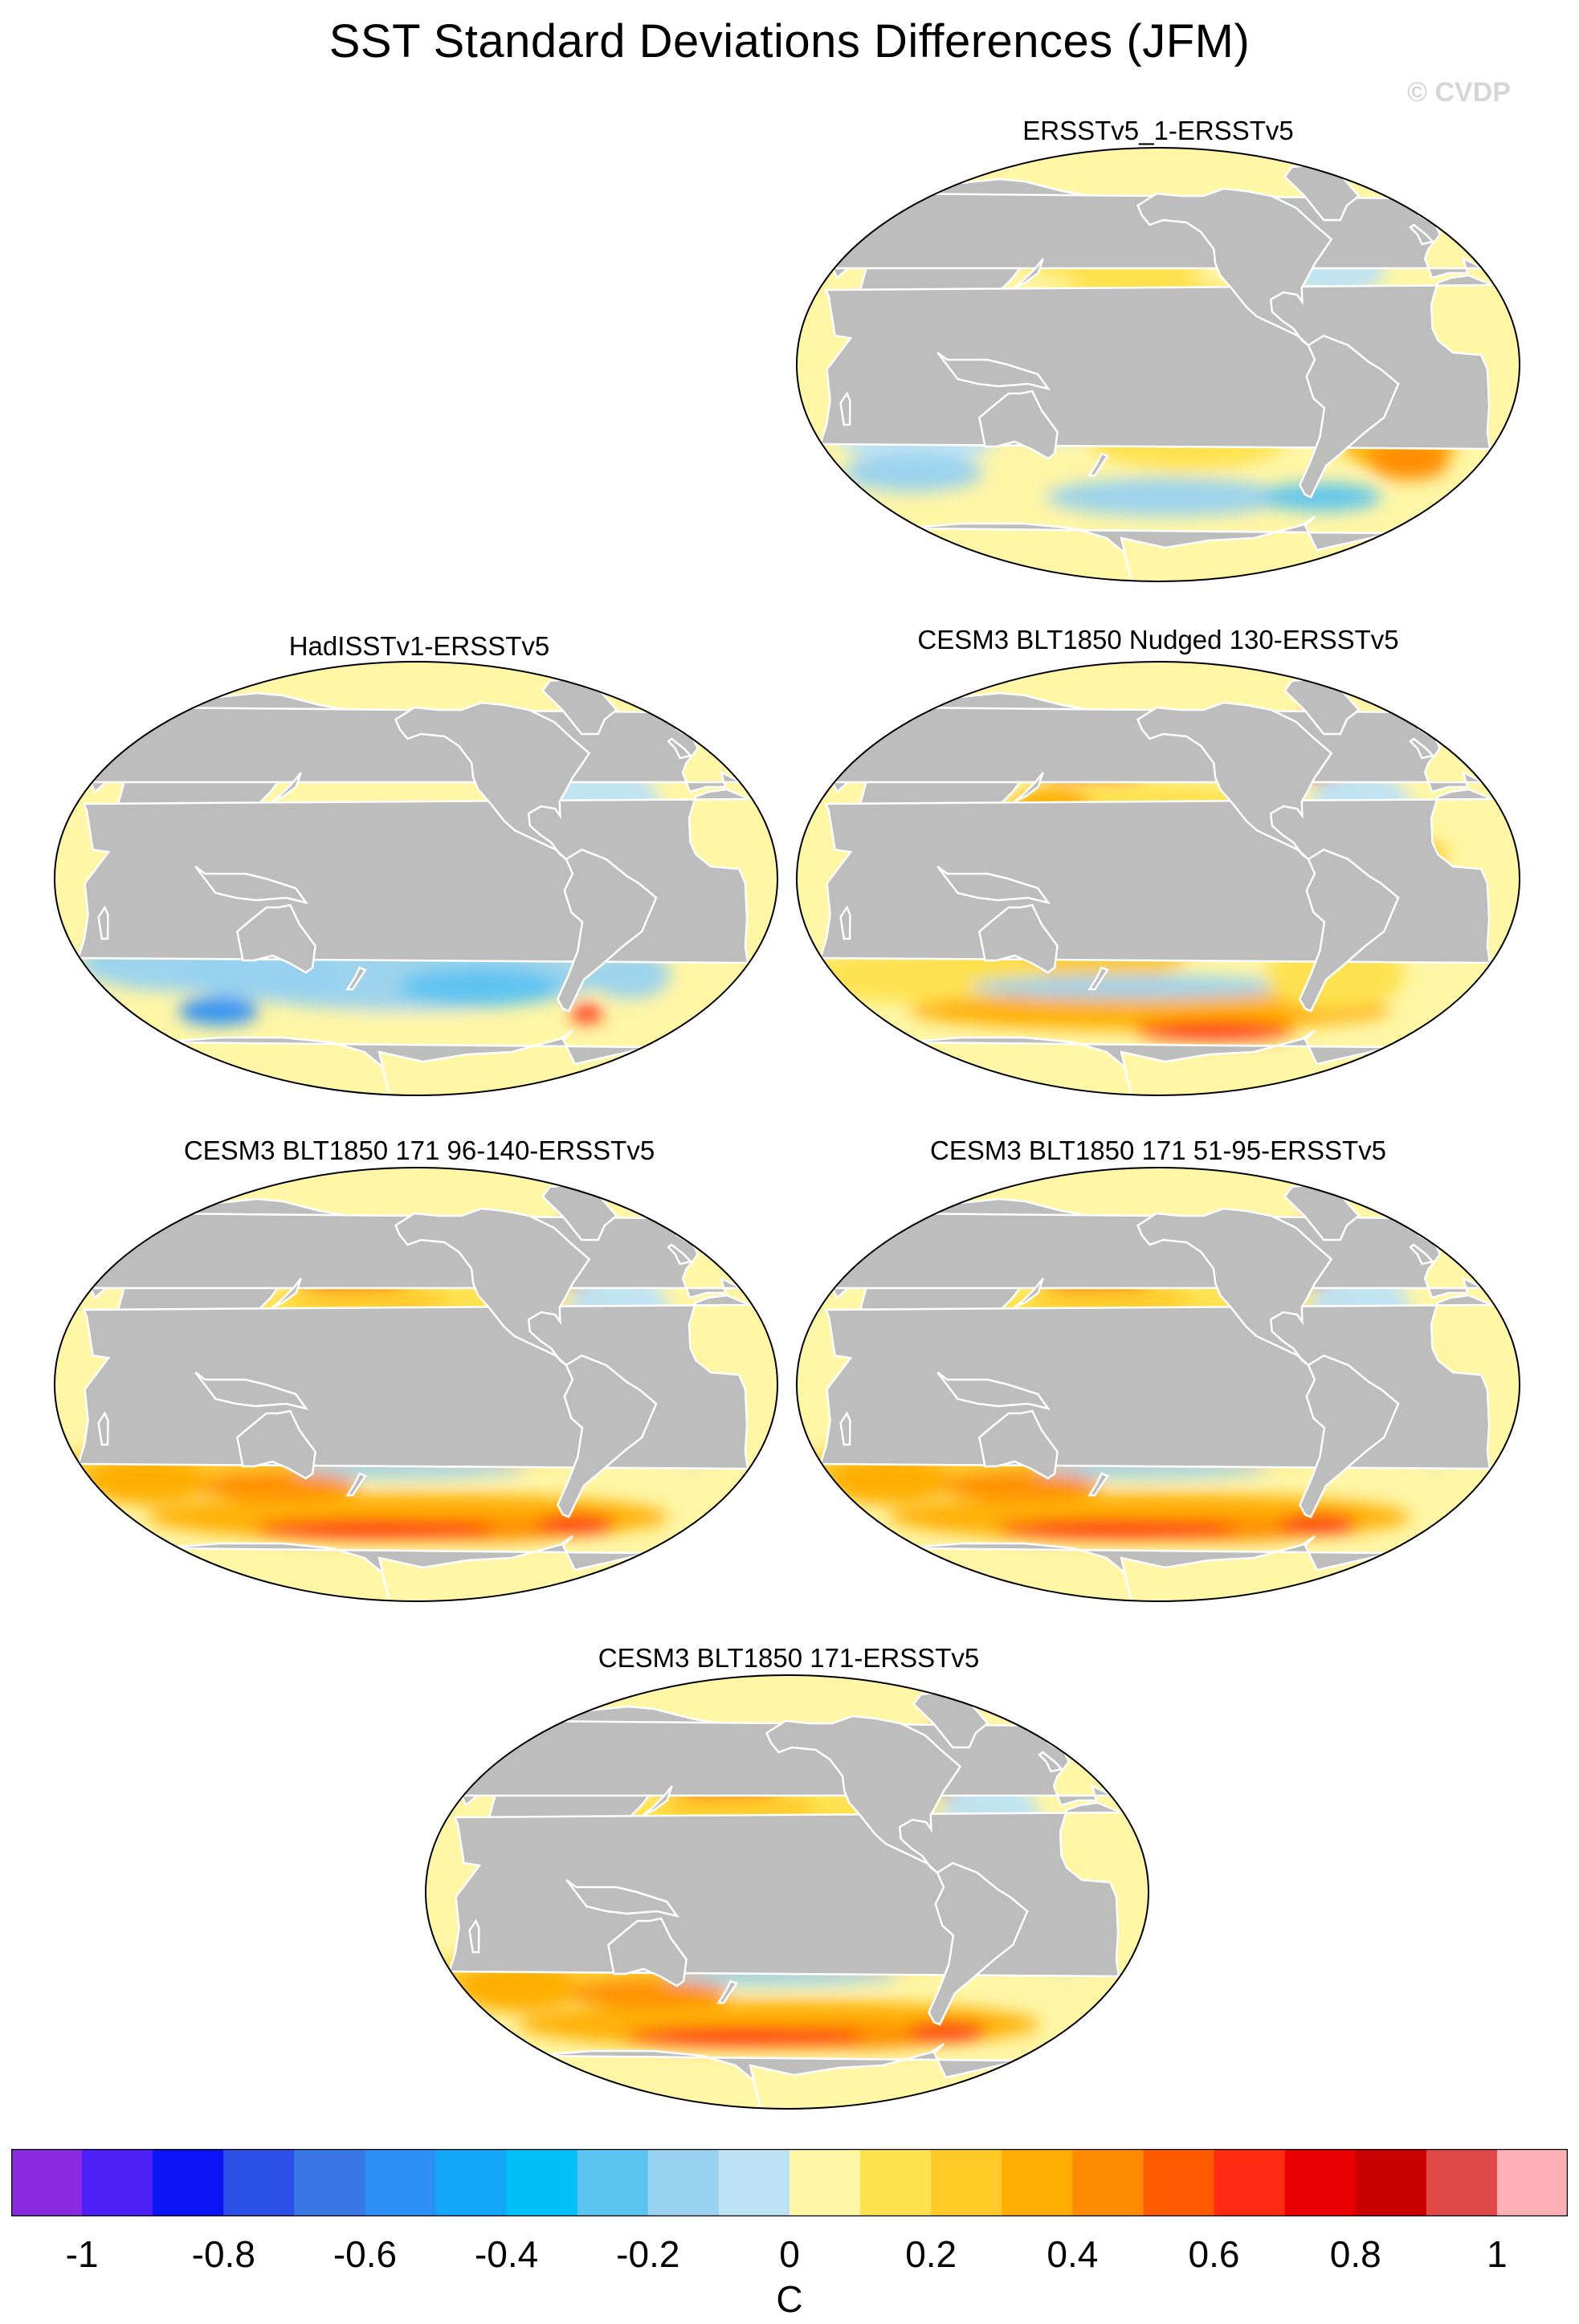 This screenshot has height=2324, width=1579. Describe the element at coordinates (789, 2299) in the screenshot. I see `colorbar-unit: C` at that location.